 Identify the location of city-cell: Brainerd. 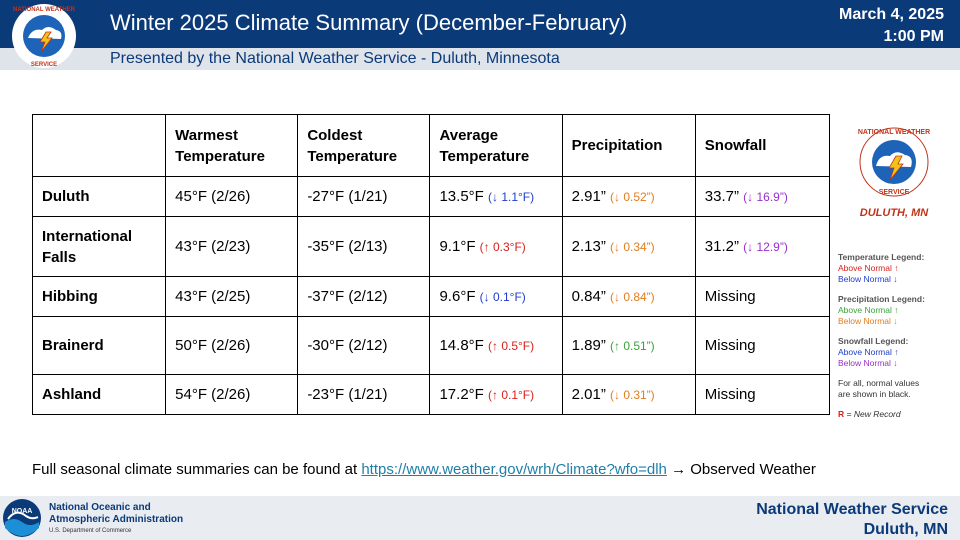
(99, 345).